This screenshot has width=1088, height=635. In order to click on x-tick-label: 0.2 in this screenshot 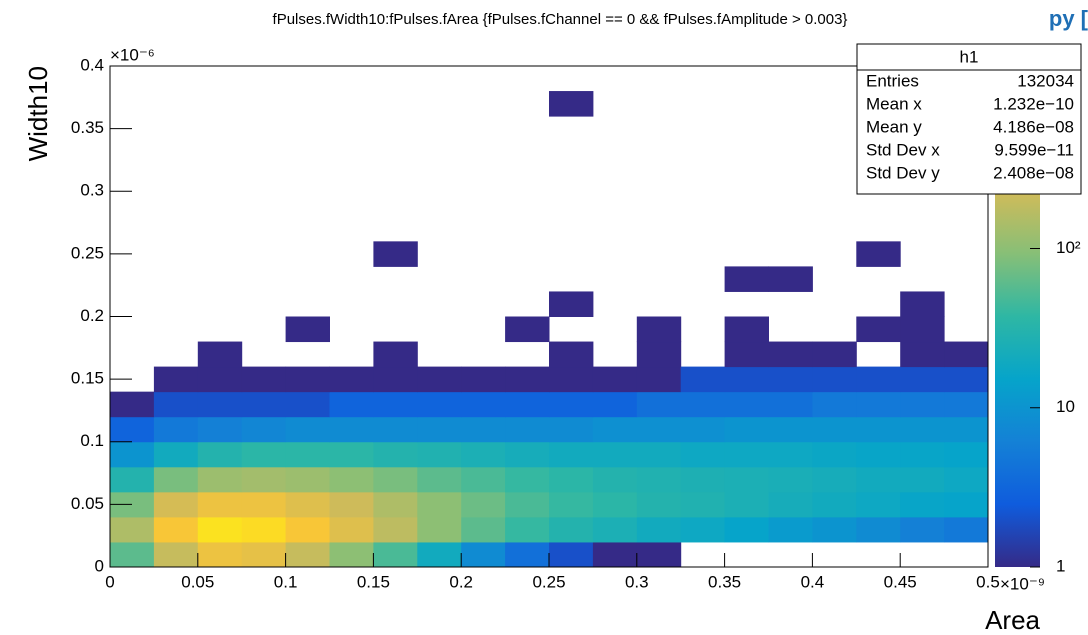, I will do `click(461, 581)`.